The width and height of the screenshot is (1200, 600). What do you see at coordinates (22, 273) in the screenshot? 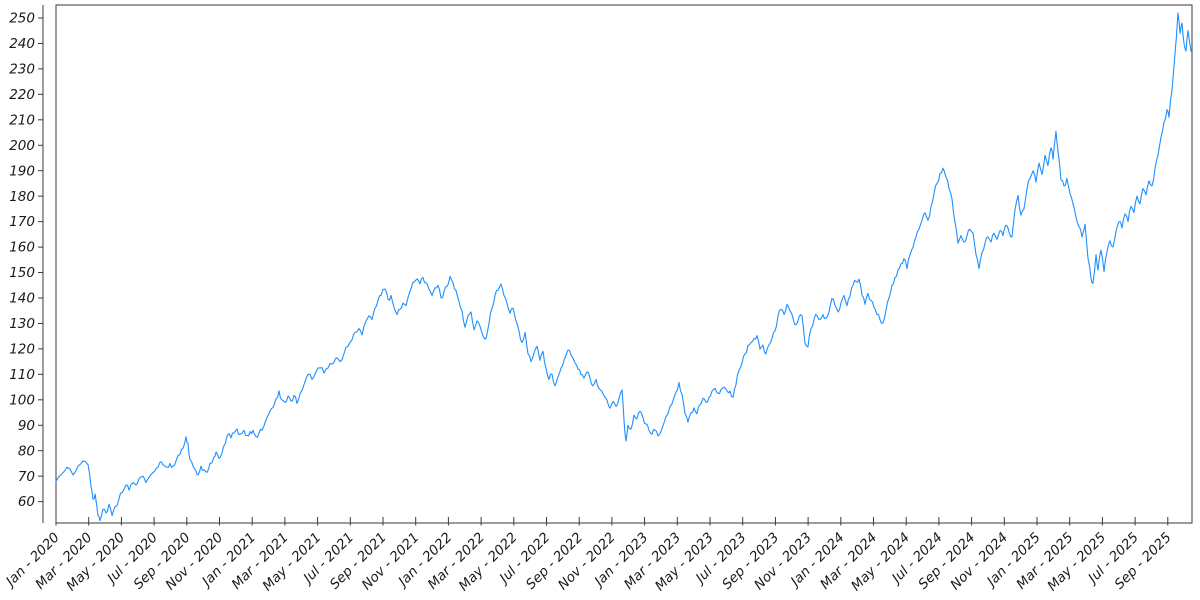
I see `y-tick-label: 150` at bounding box center [22, 273].